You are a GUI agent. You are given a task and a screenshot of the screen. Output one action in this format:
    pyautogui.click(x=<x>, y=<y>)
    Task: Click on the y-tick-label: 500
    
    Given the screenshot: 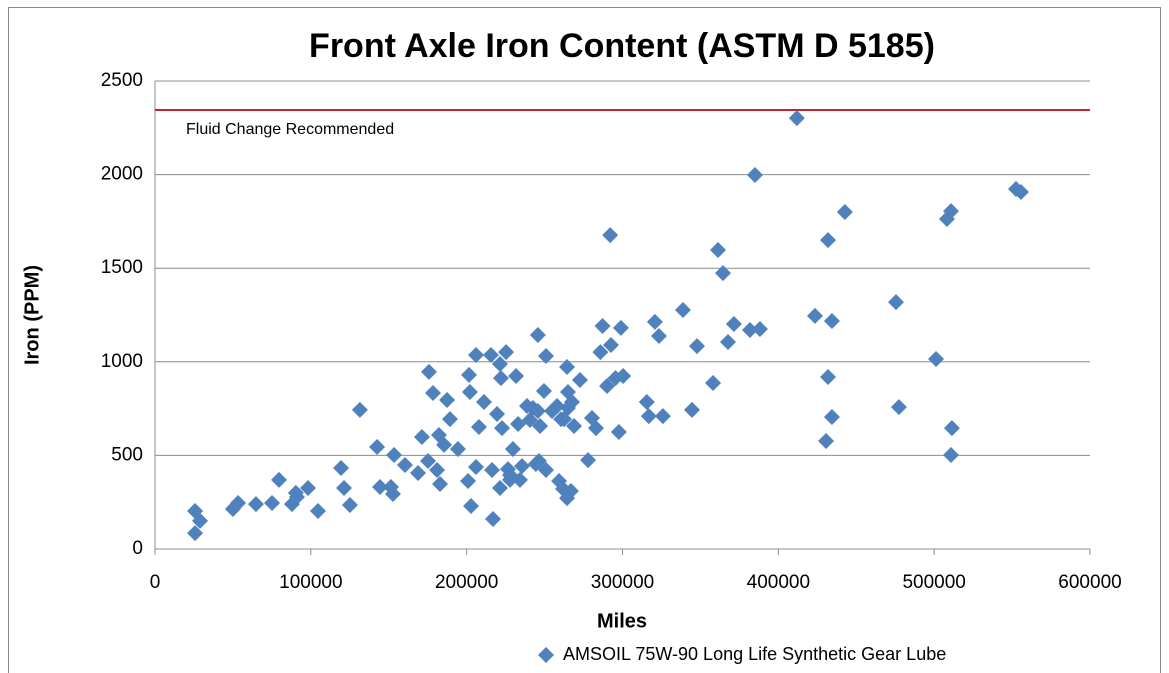 What is the action you would take?
    pyautogui.click(x=127, y=454)
    